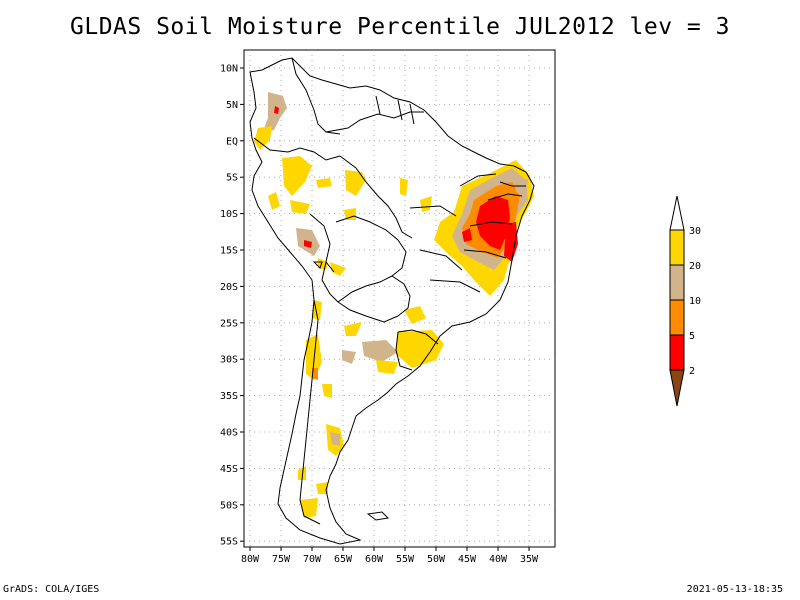  I want to click on lat-label: 5N, so click(232, 105).